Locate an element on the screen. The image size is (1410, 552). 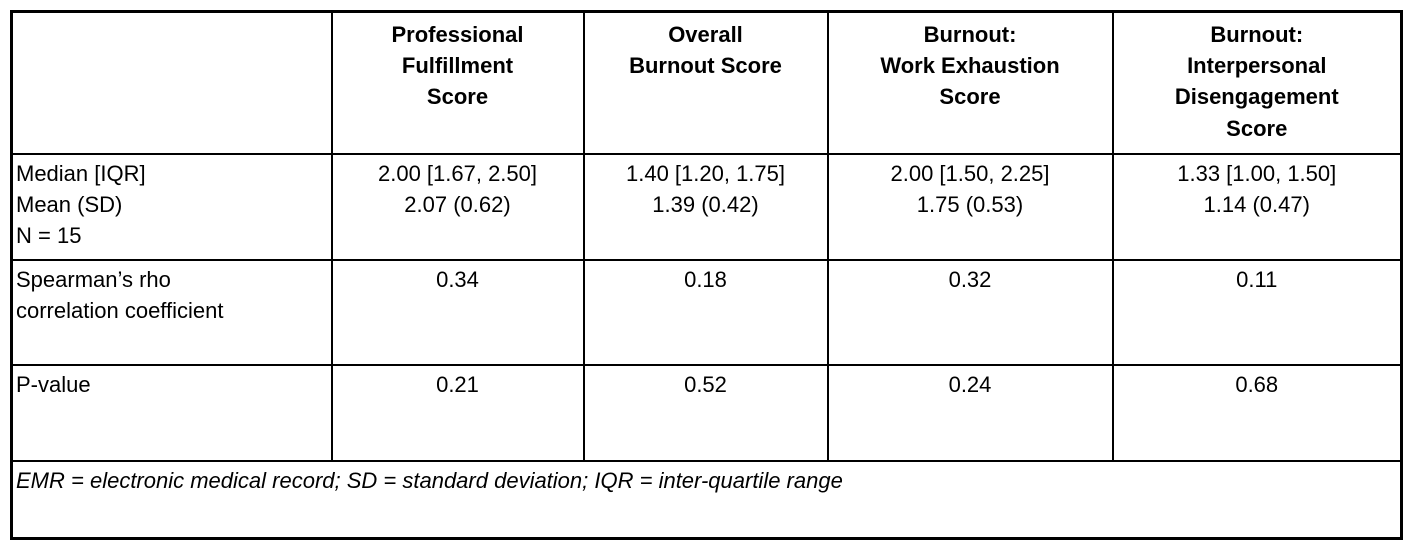
header-cell-empty is located at coordinates (171, 82).